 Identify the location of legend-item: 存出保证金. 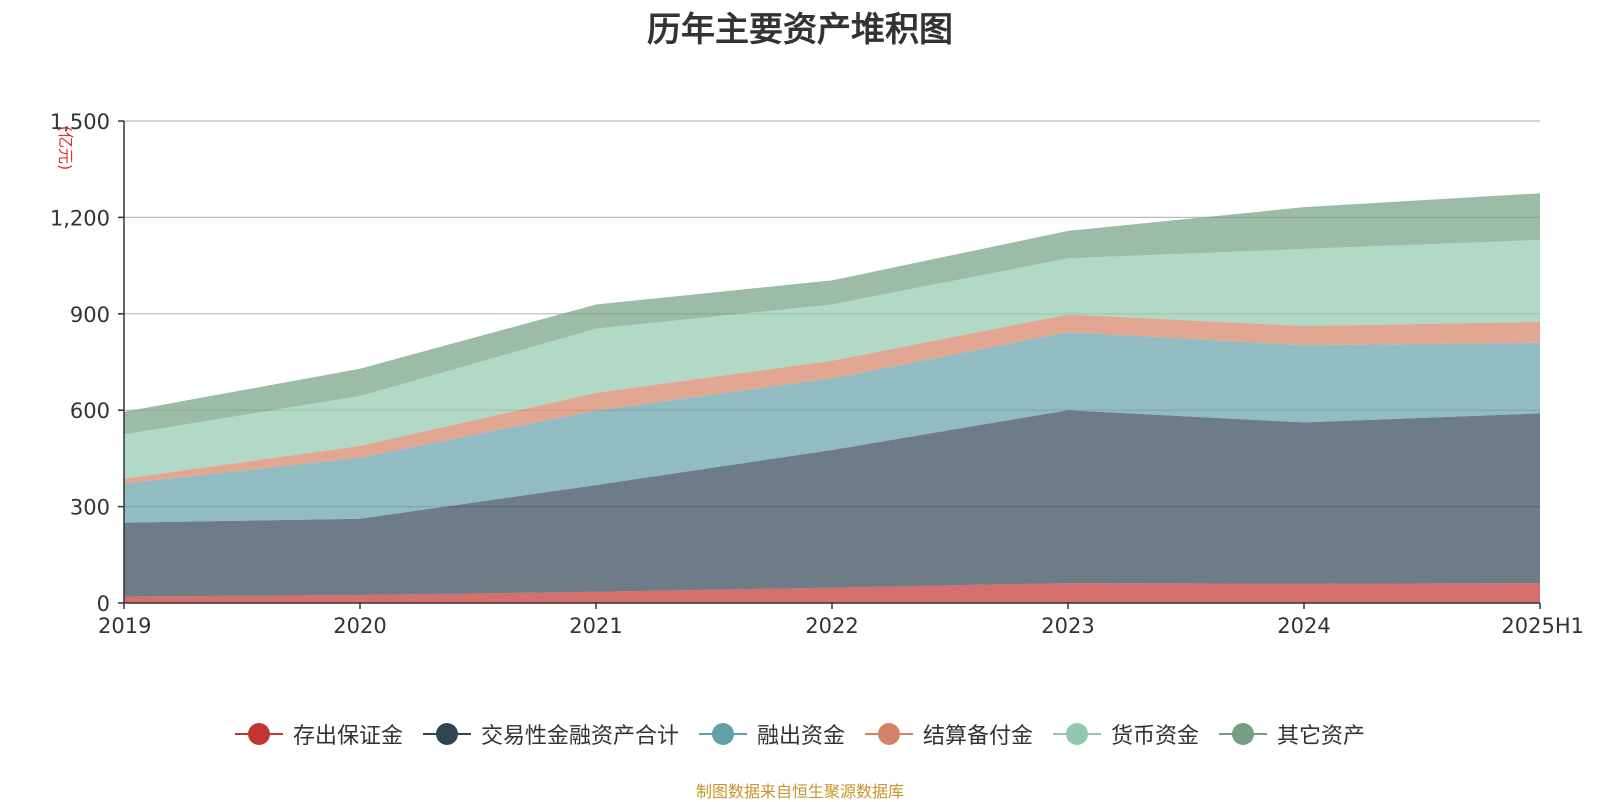
(318, 734).